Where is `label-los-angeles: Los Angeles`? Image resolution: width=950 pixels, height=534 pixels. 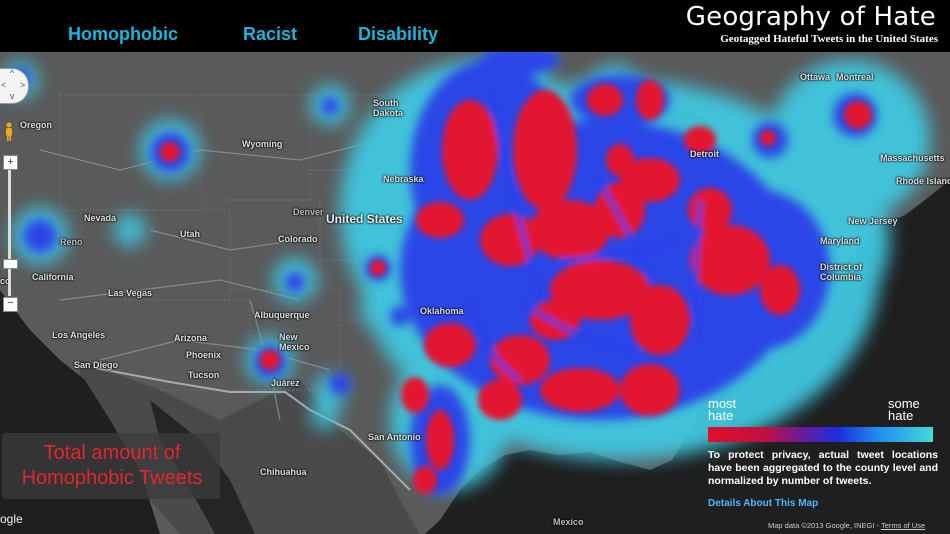 label-los-angeles: Los Angeles is located at coordinates (79, 335).